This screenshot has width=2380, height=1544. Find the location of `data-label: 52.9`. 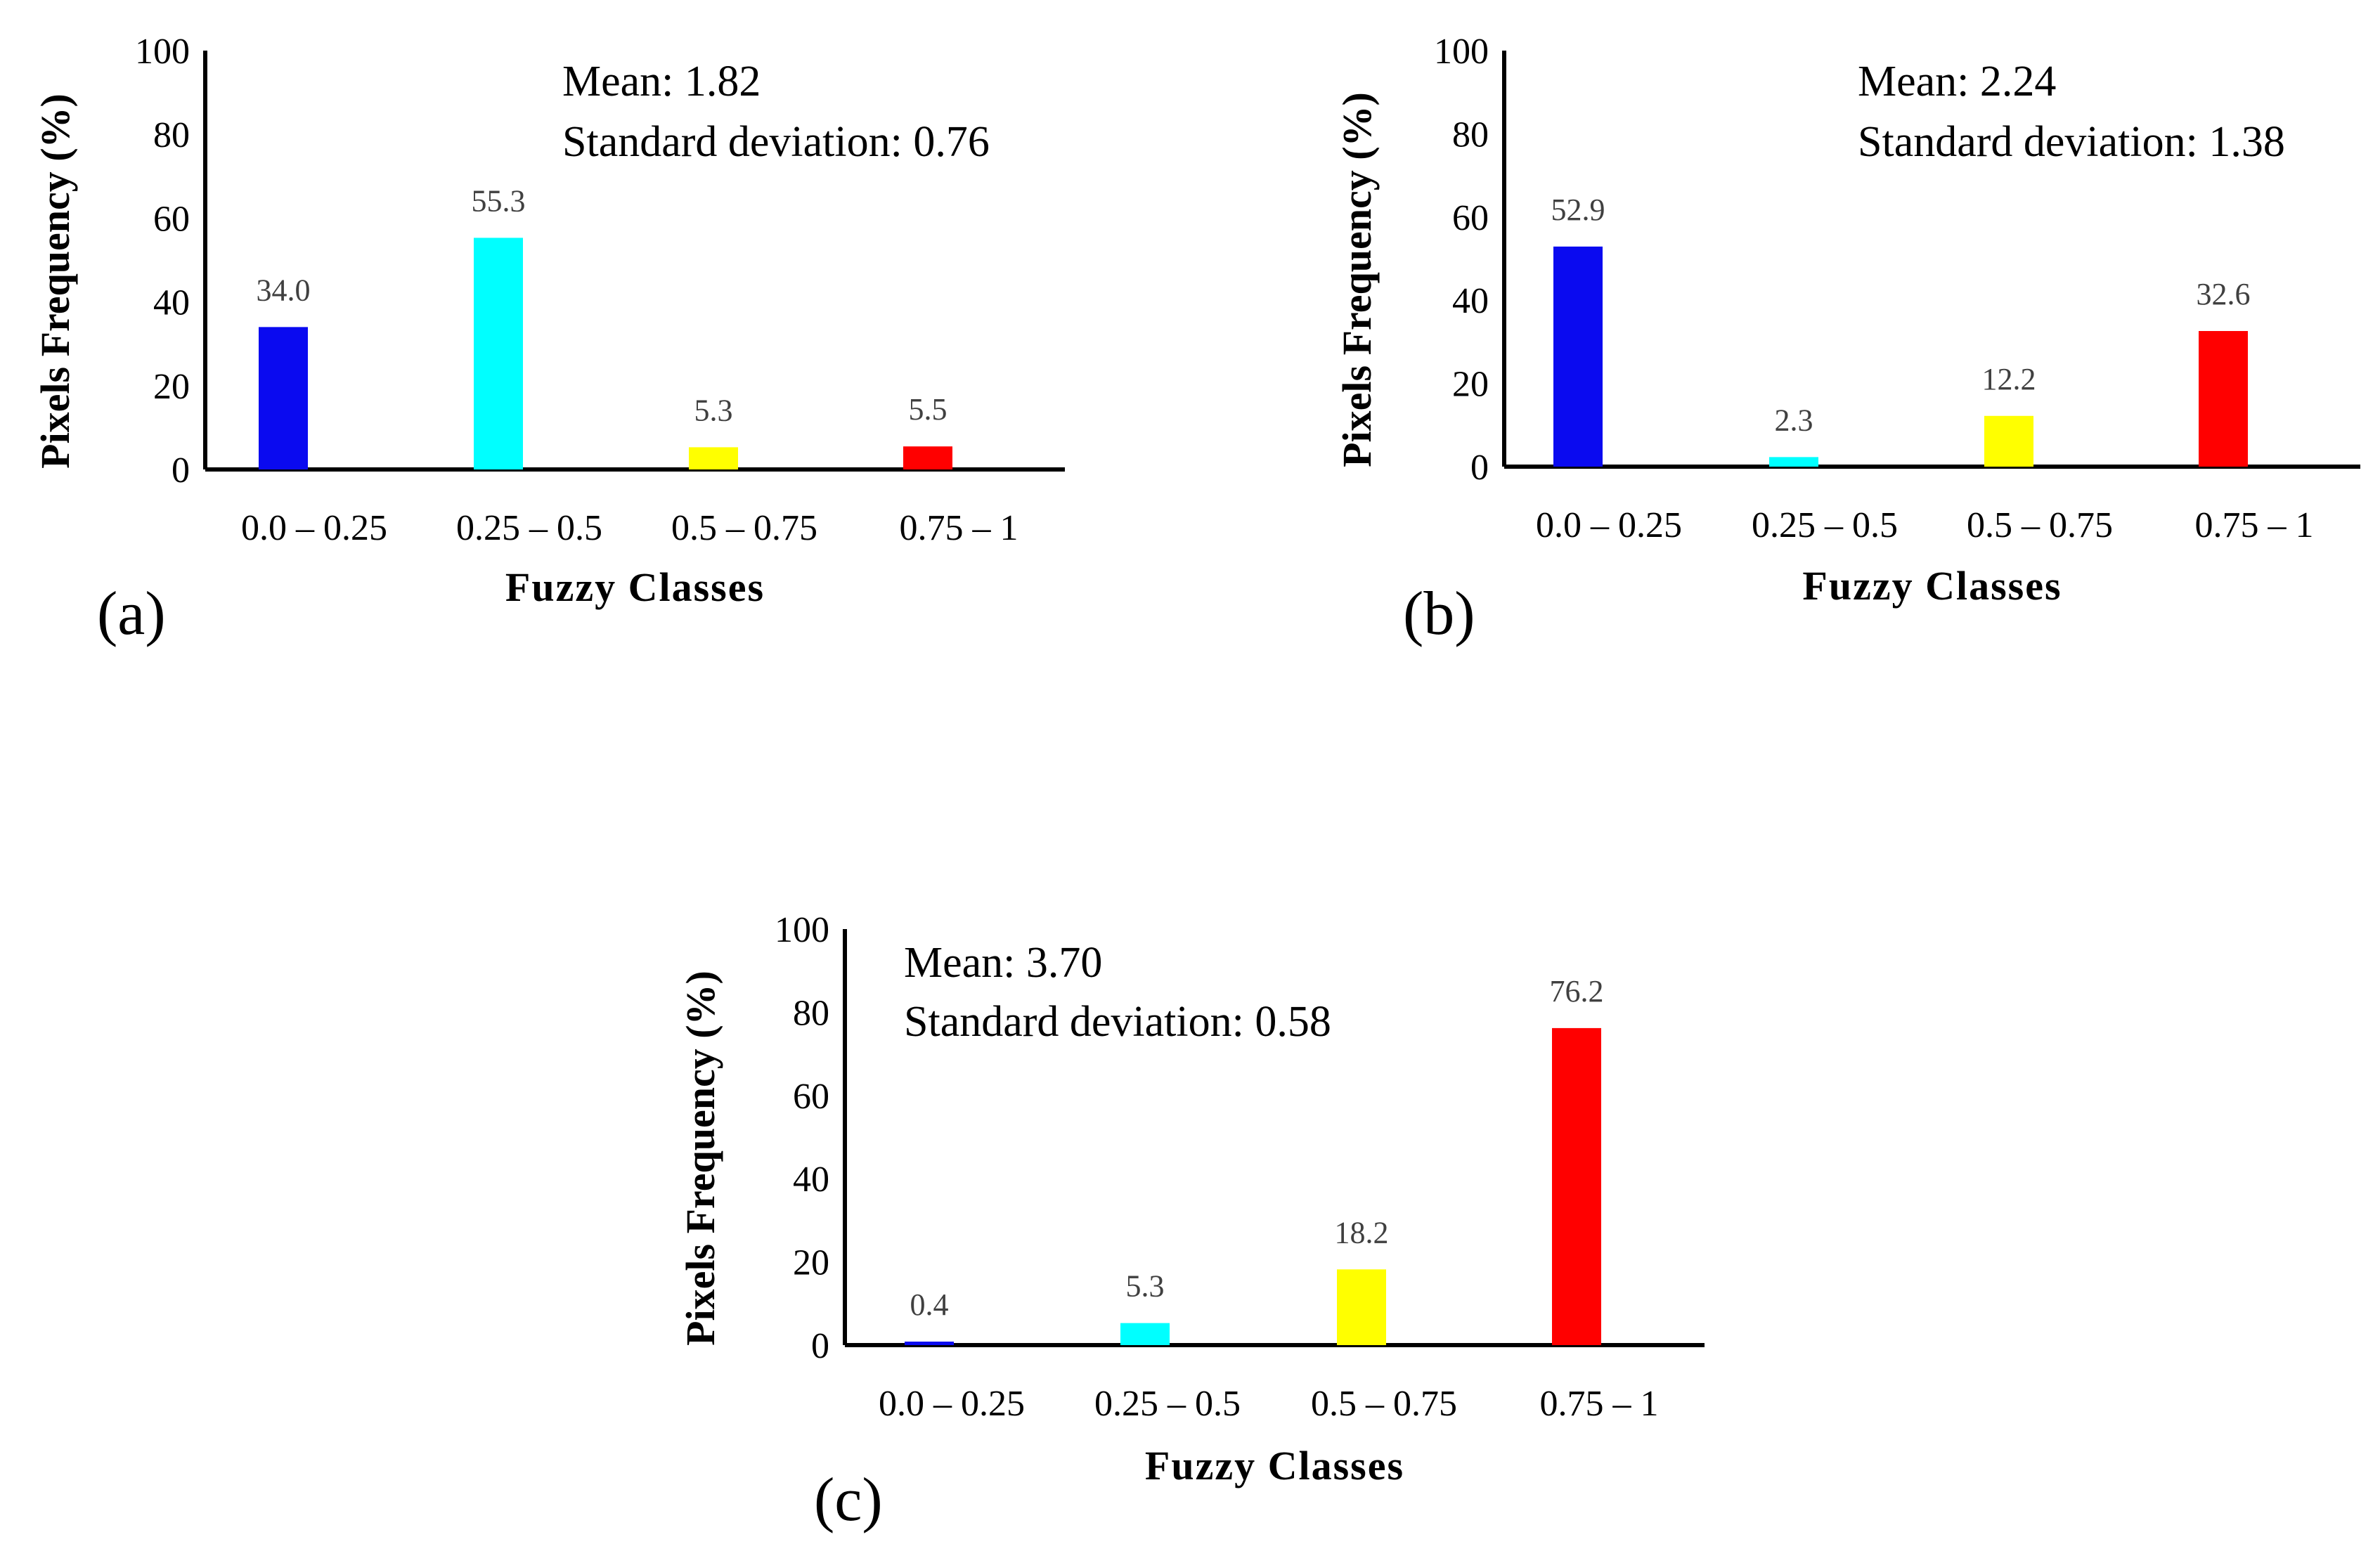

data-label: 52.9 is located at coordinates (1578, 210).